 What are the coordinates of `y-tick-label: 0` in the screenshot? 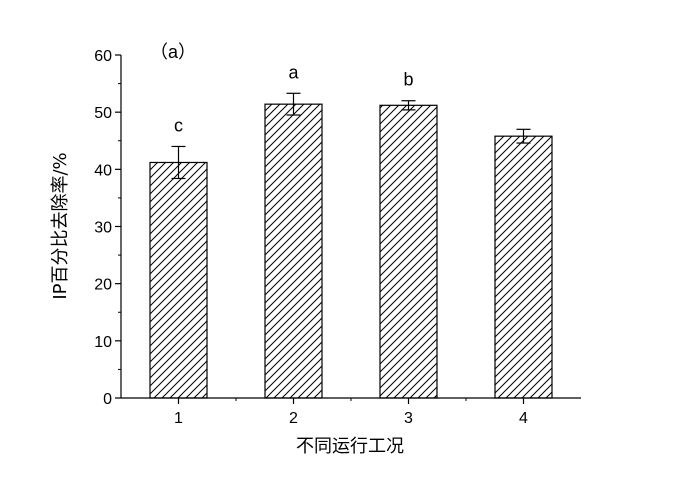 It's located at (107, 399).